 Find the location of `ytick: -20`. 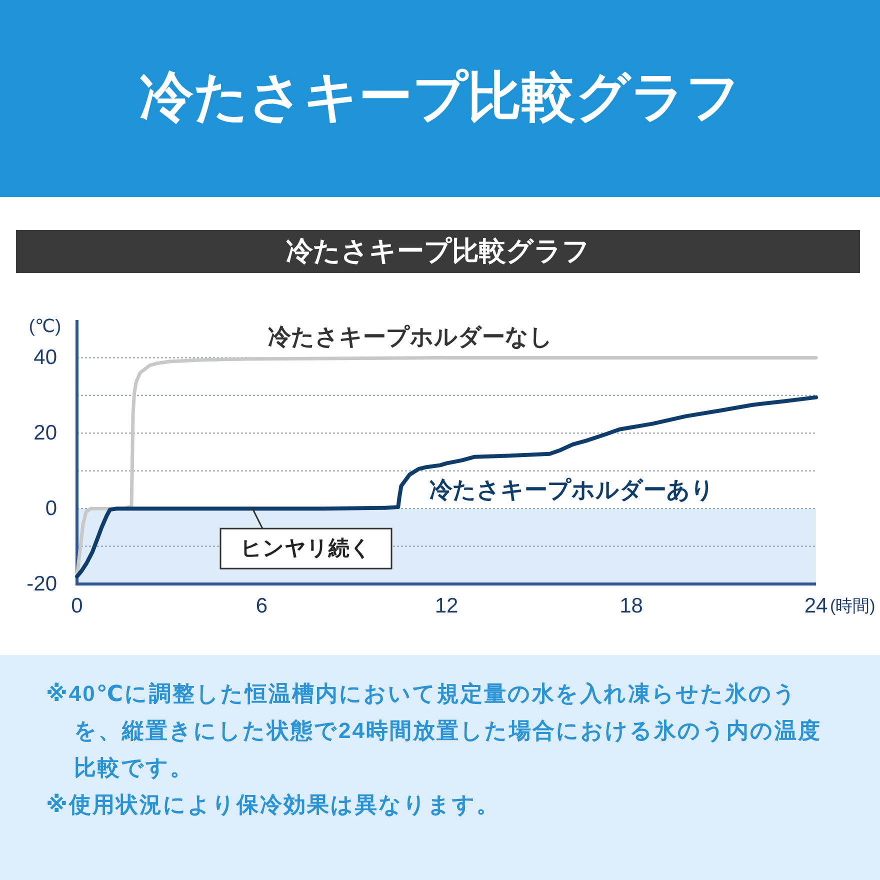

ytick: -20 is located at coordinates (41, 584).